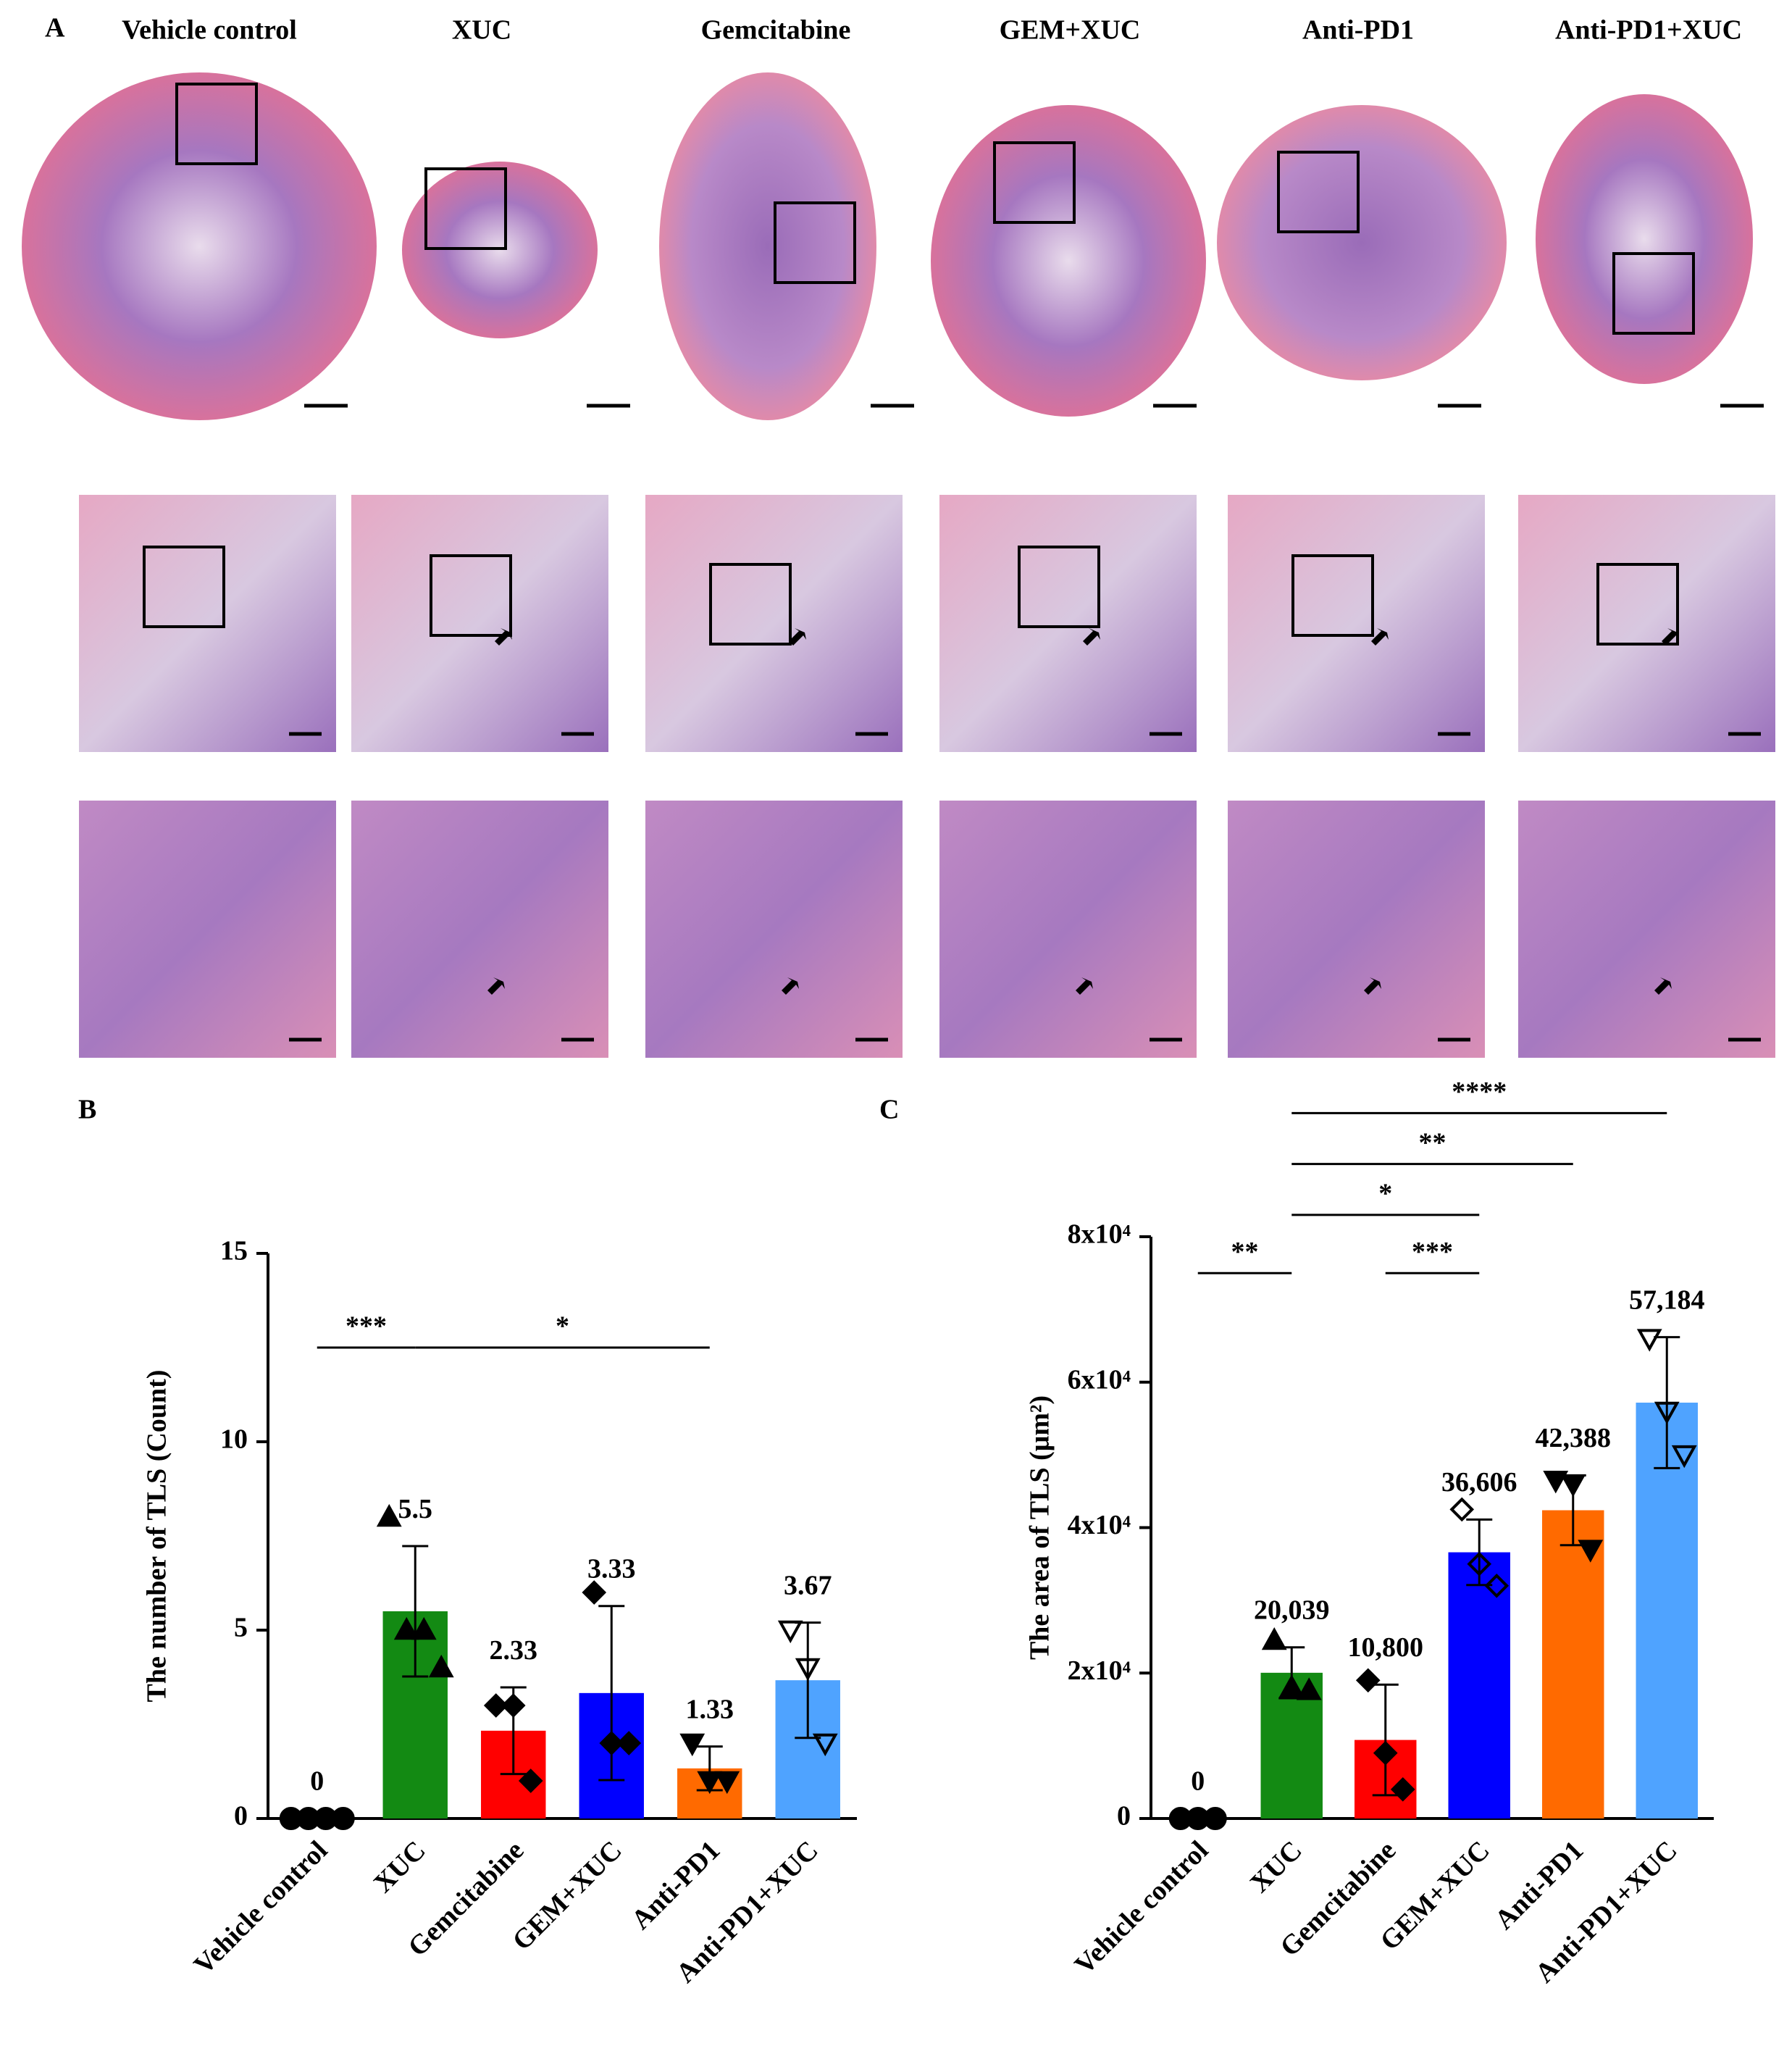 Image resolution: width=1792 pixels, height=2067 pixels. Describe the element at coordinates (1040, 1527) in the screenshot. I see `y-axis-label: The area of TLS (μm²)` at that location.